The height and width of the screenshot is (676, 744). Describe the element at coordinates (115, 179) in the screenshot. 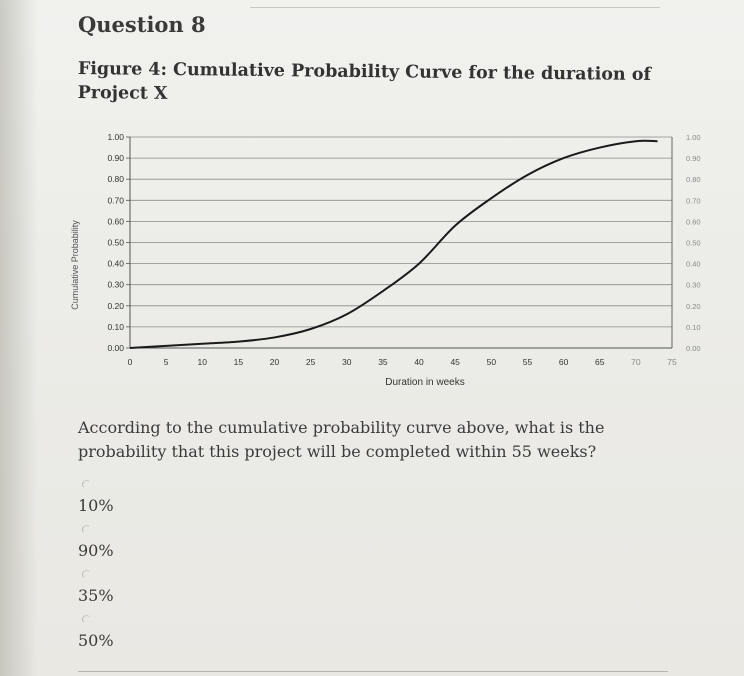

I see `y-tick-label: 0.80` at that location.